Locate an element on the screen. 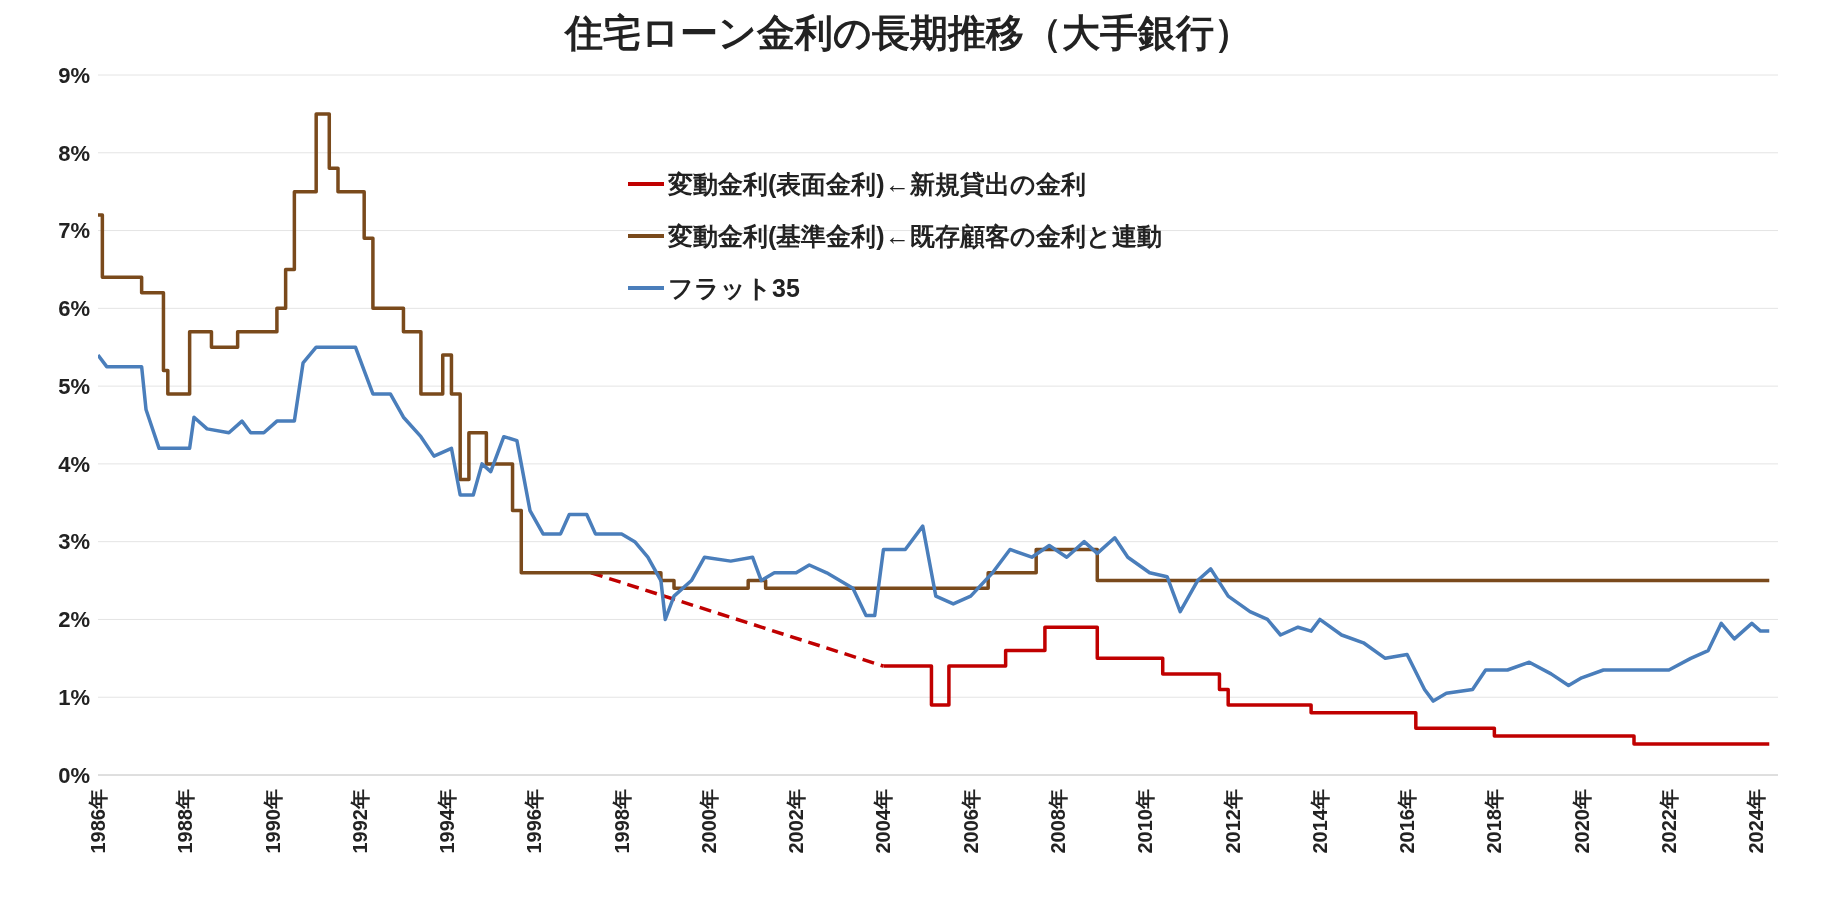 The width and height of the screenshot is (1821, 916). x-tick-label: 1994年 is located at coordinates (447, 821).